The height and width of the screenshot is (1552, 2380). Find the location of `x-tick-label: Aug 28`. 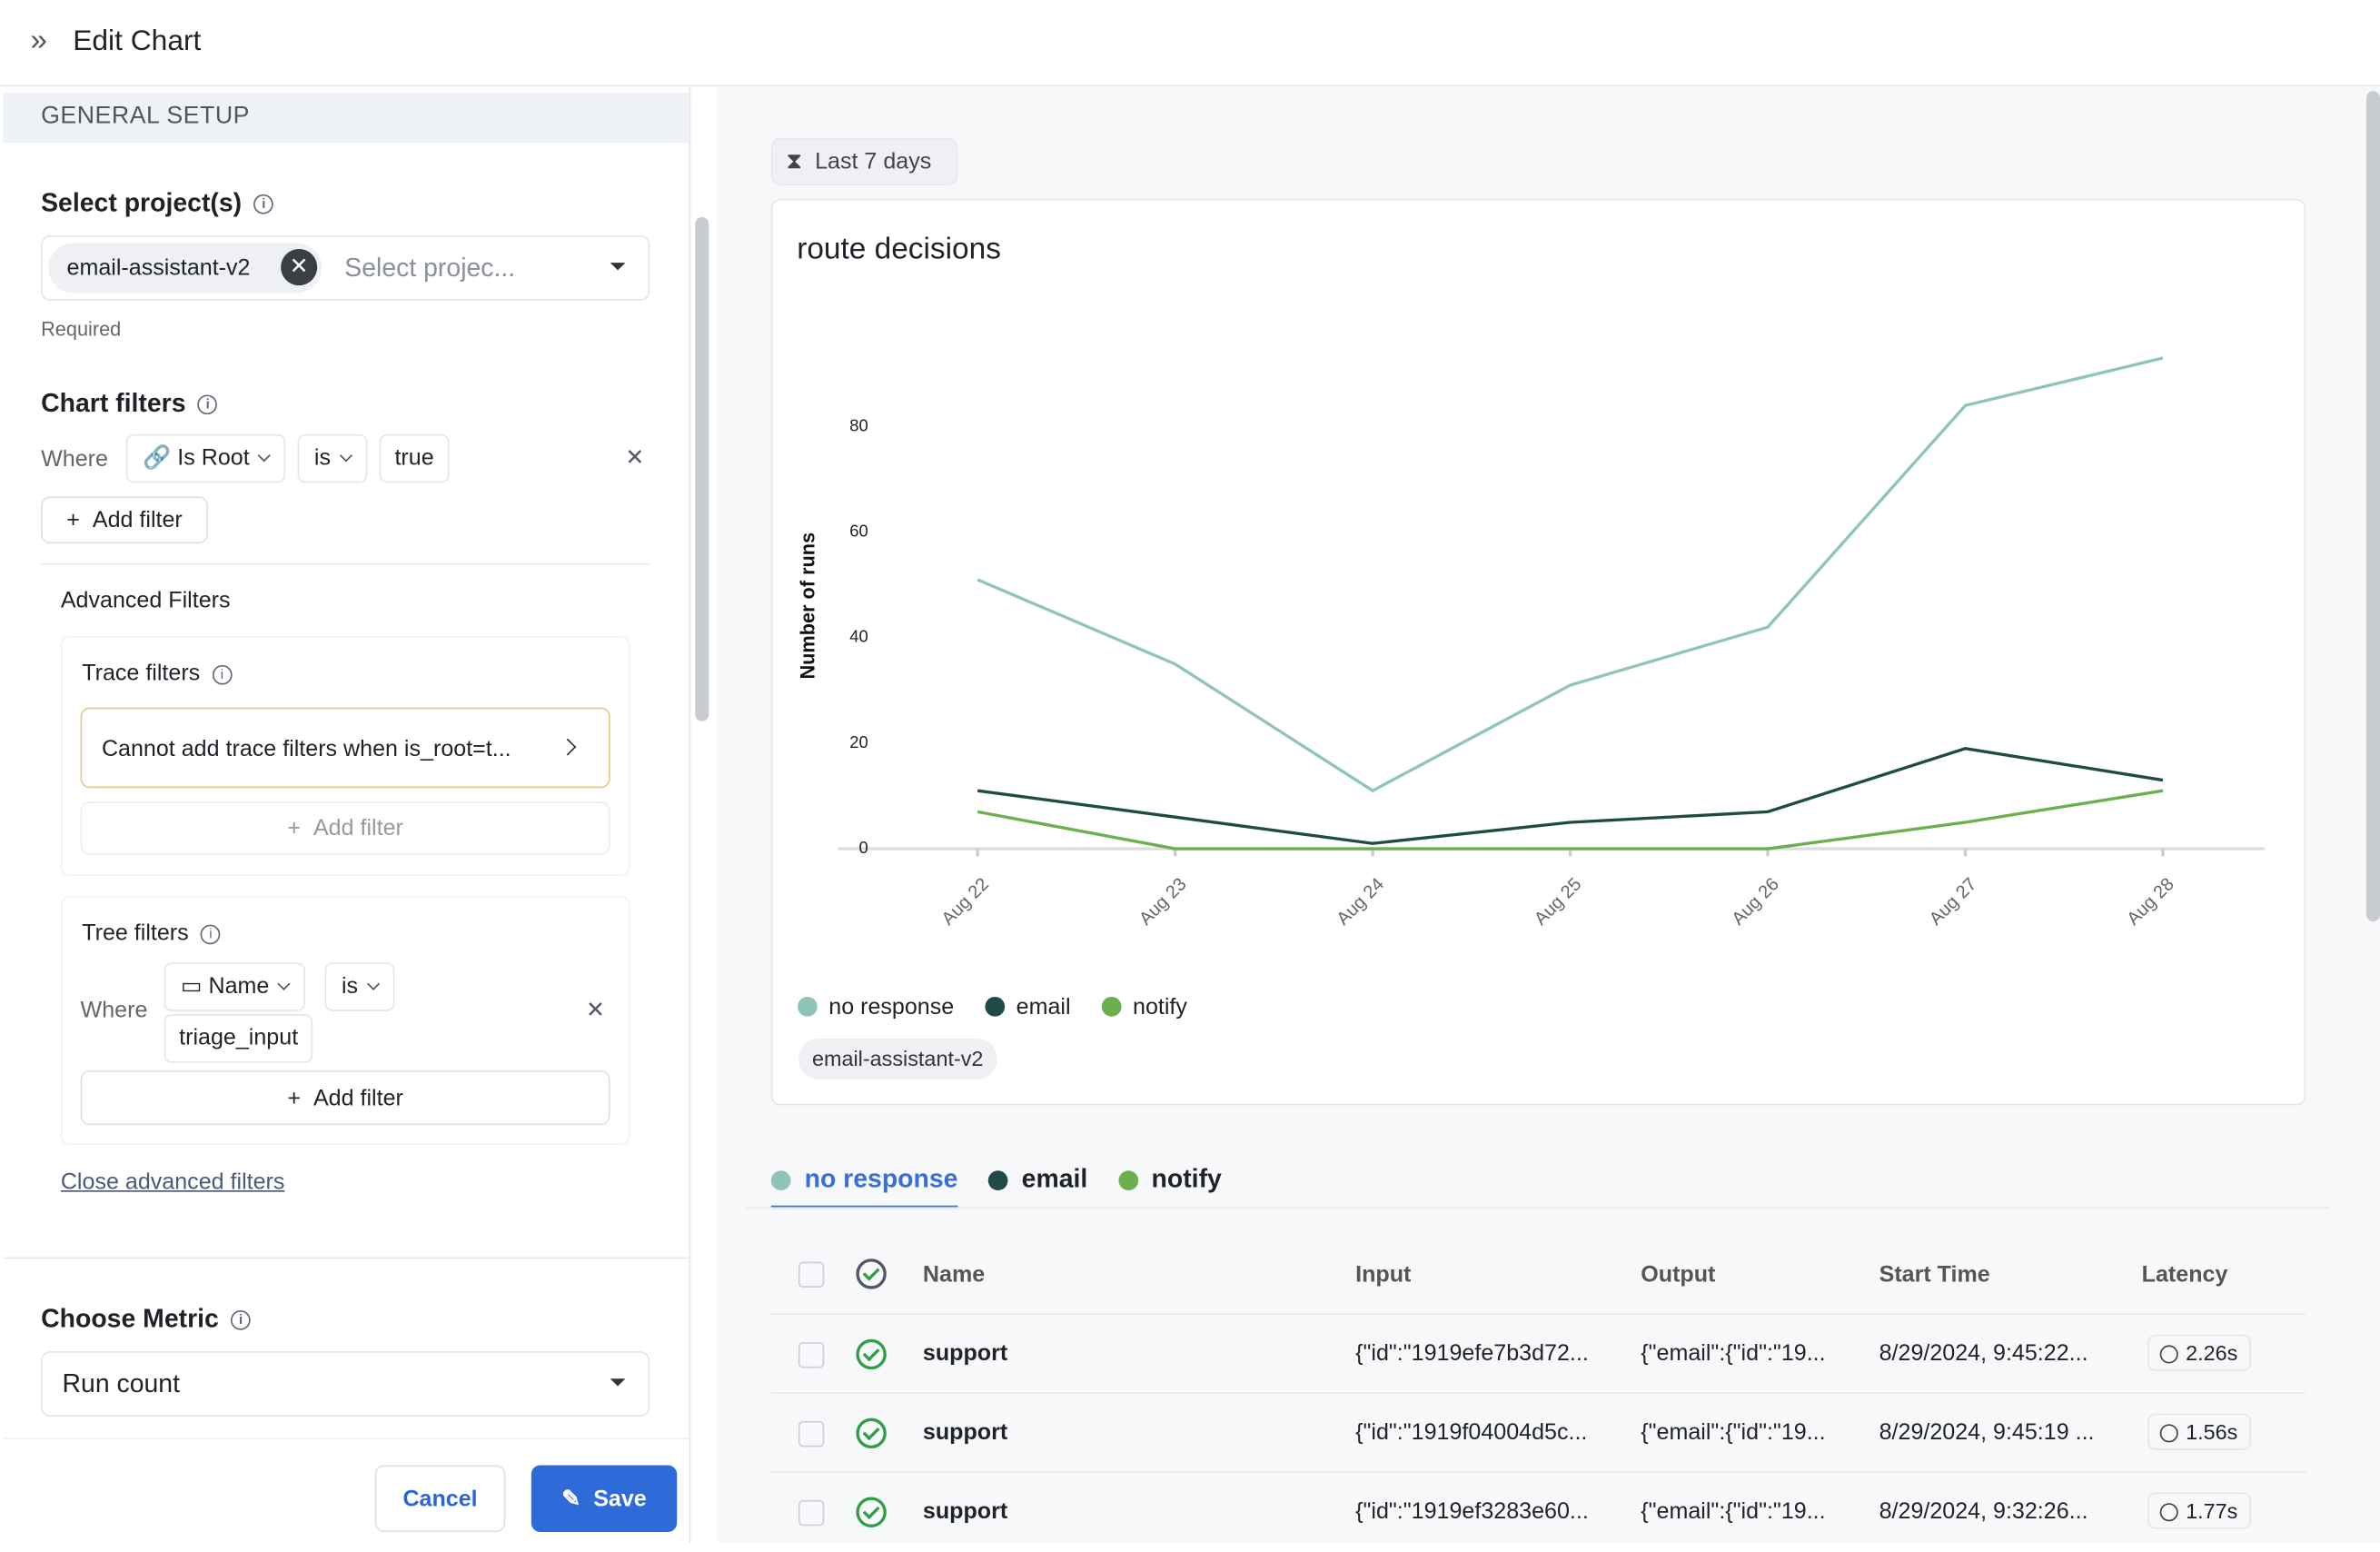

x-tick-label: Aug 28 is located at coordinates (2150, 902).